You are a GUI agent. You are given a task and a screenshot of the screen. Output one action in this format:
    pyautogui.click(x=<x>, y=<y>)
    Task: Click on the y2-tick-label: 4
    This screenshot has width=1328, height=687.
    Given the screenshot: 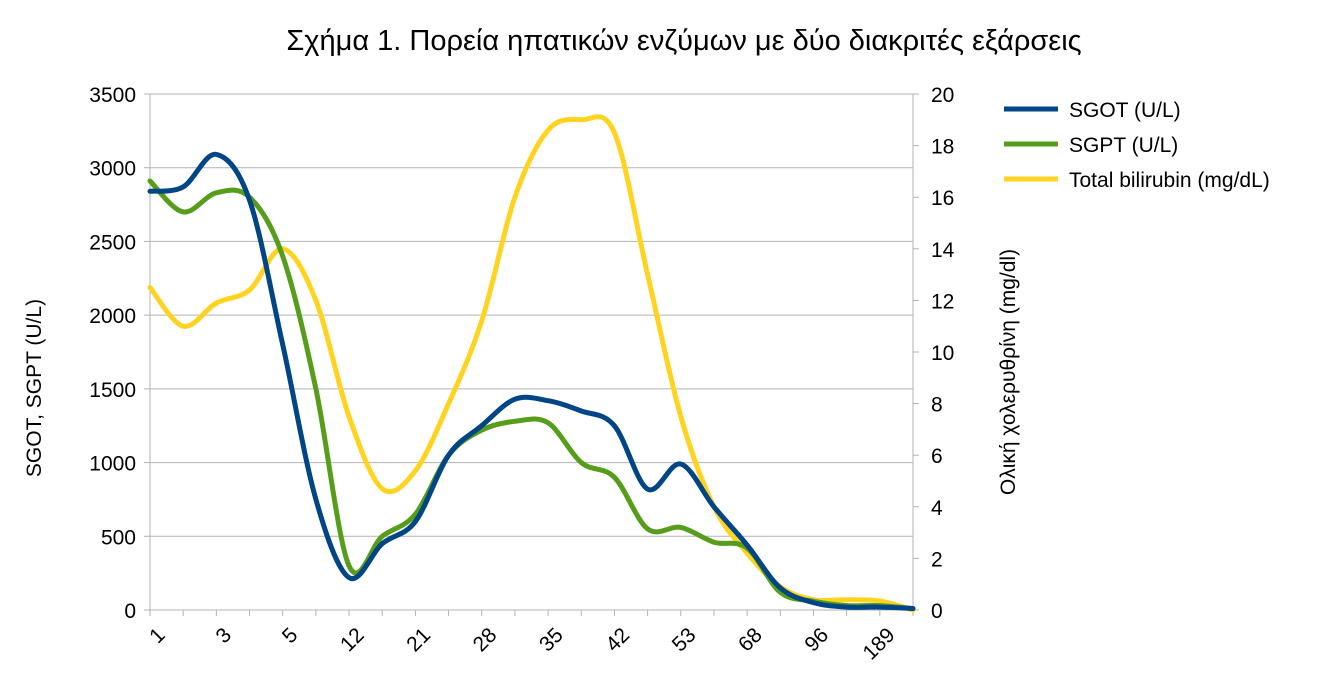 What is the action you would take?
    pyautogui.click(x=937, y=508)
    